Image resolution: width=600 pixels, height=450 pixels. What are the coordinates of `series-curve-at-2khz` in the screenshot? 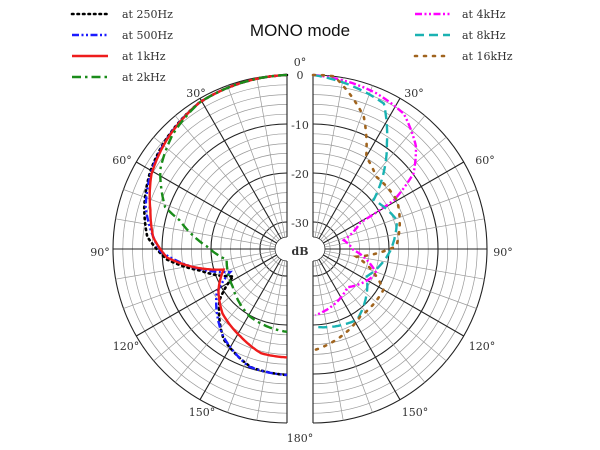 It's located at (223, 203).